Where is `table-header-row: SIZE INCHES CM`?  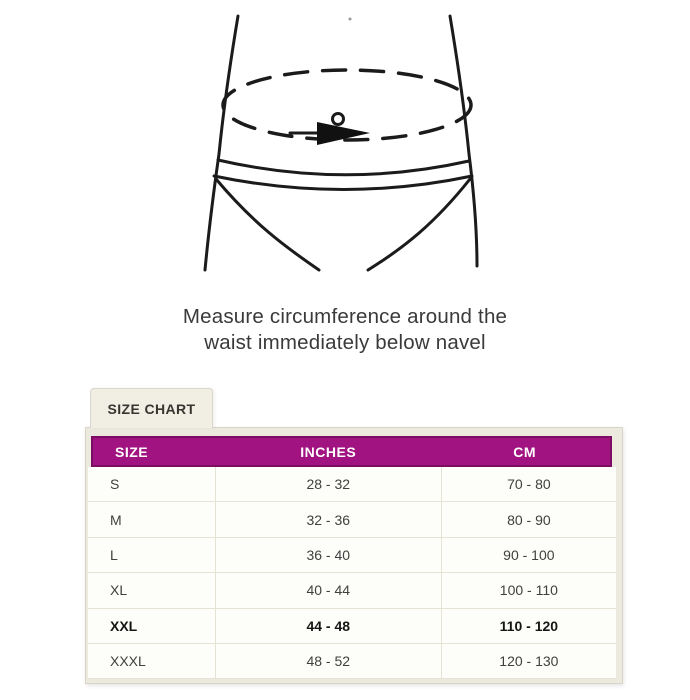 table-header-row: SIZE INCHES CM is located at coordinates (351, 451).